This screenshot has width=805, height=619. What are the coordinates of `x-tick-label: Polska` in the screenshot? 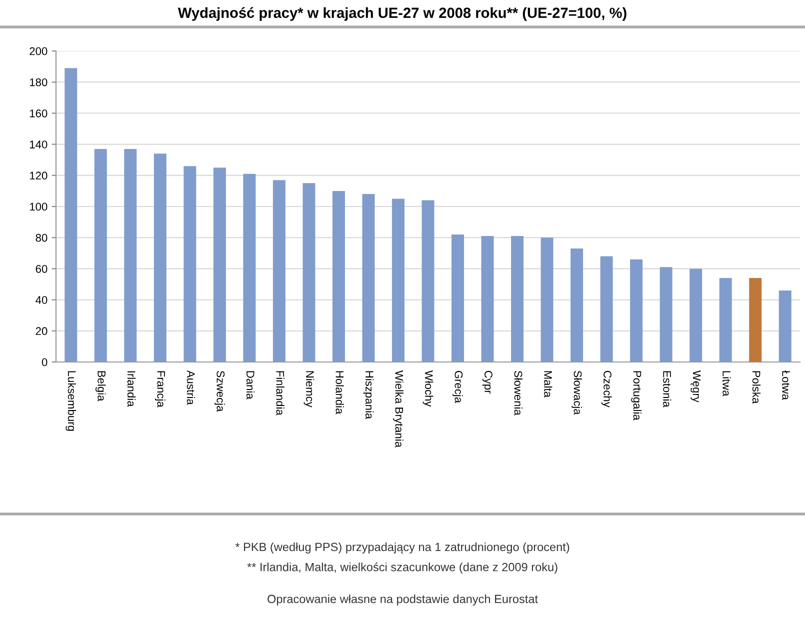 It's located at (756, 387).